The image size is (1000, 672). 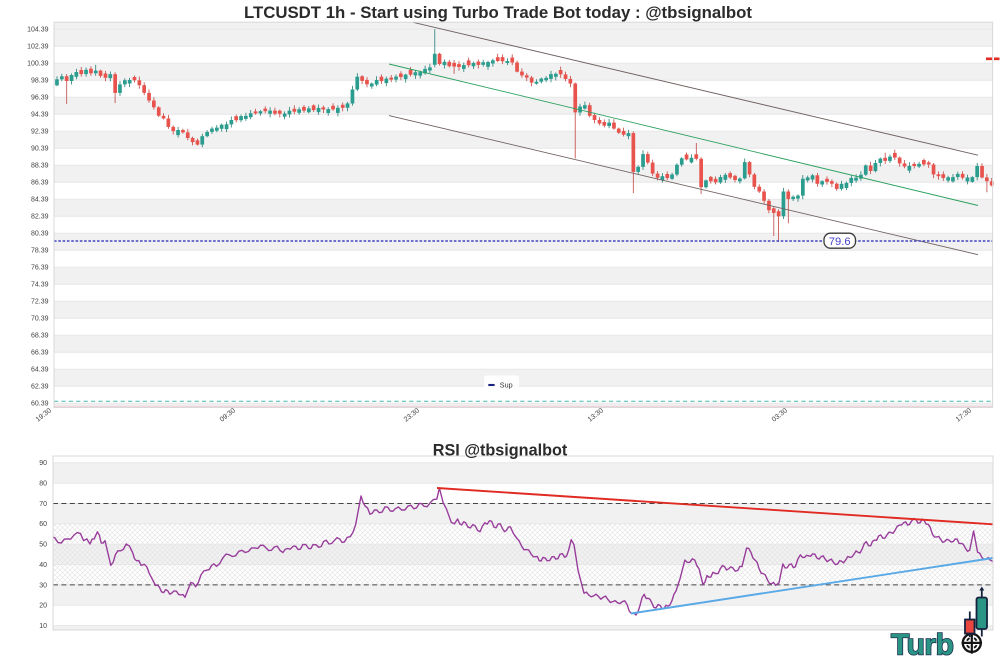 I want to click on svg-text: 104.39, so click(x=38, y=30).